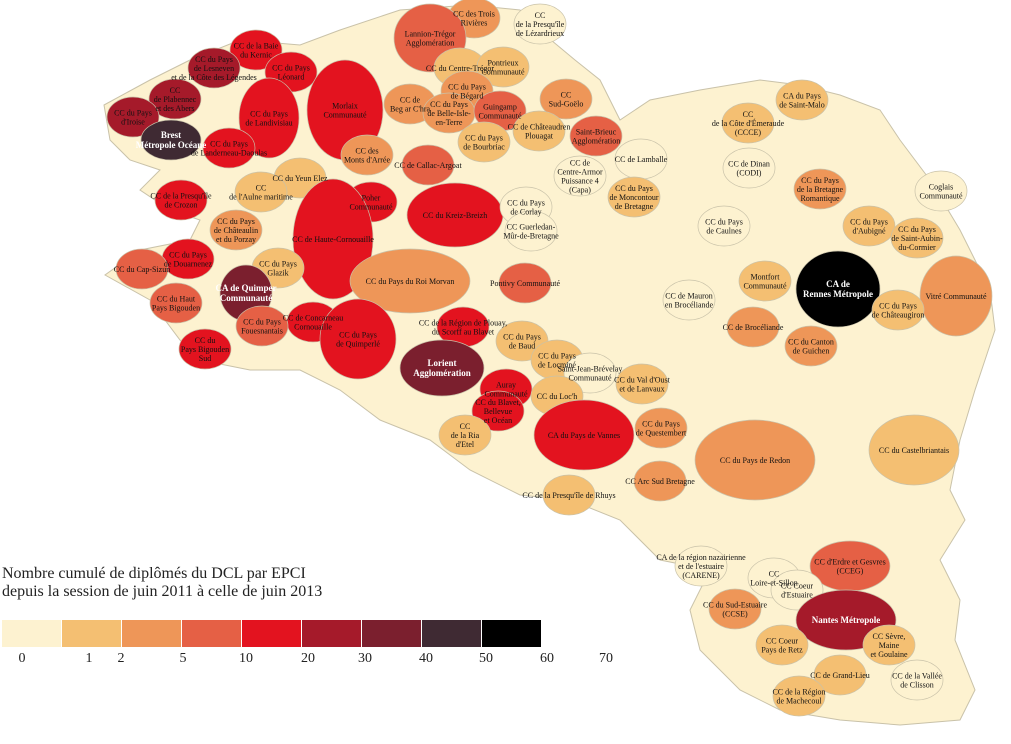 The height and width of the screenshot is (744, 1011). What do you see at coordinates (229, 148) in the screenshot?
I see `region-cc-landerneau` at bounding box center [229, 148].